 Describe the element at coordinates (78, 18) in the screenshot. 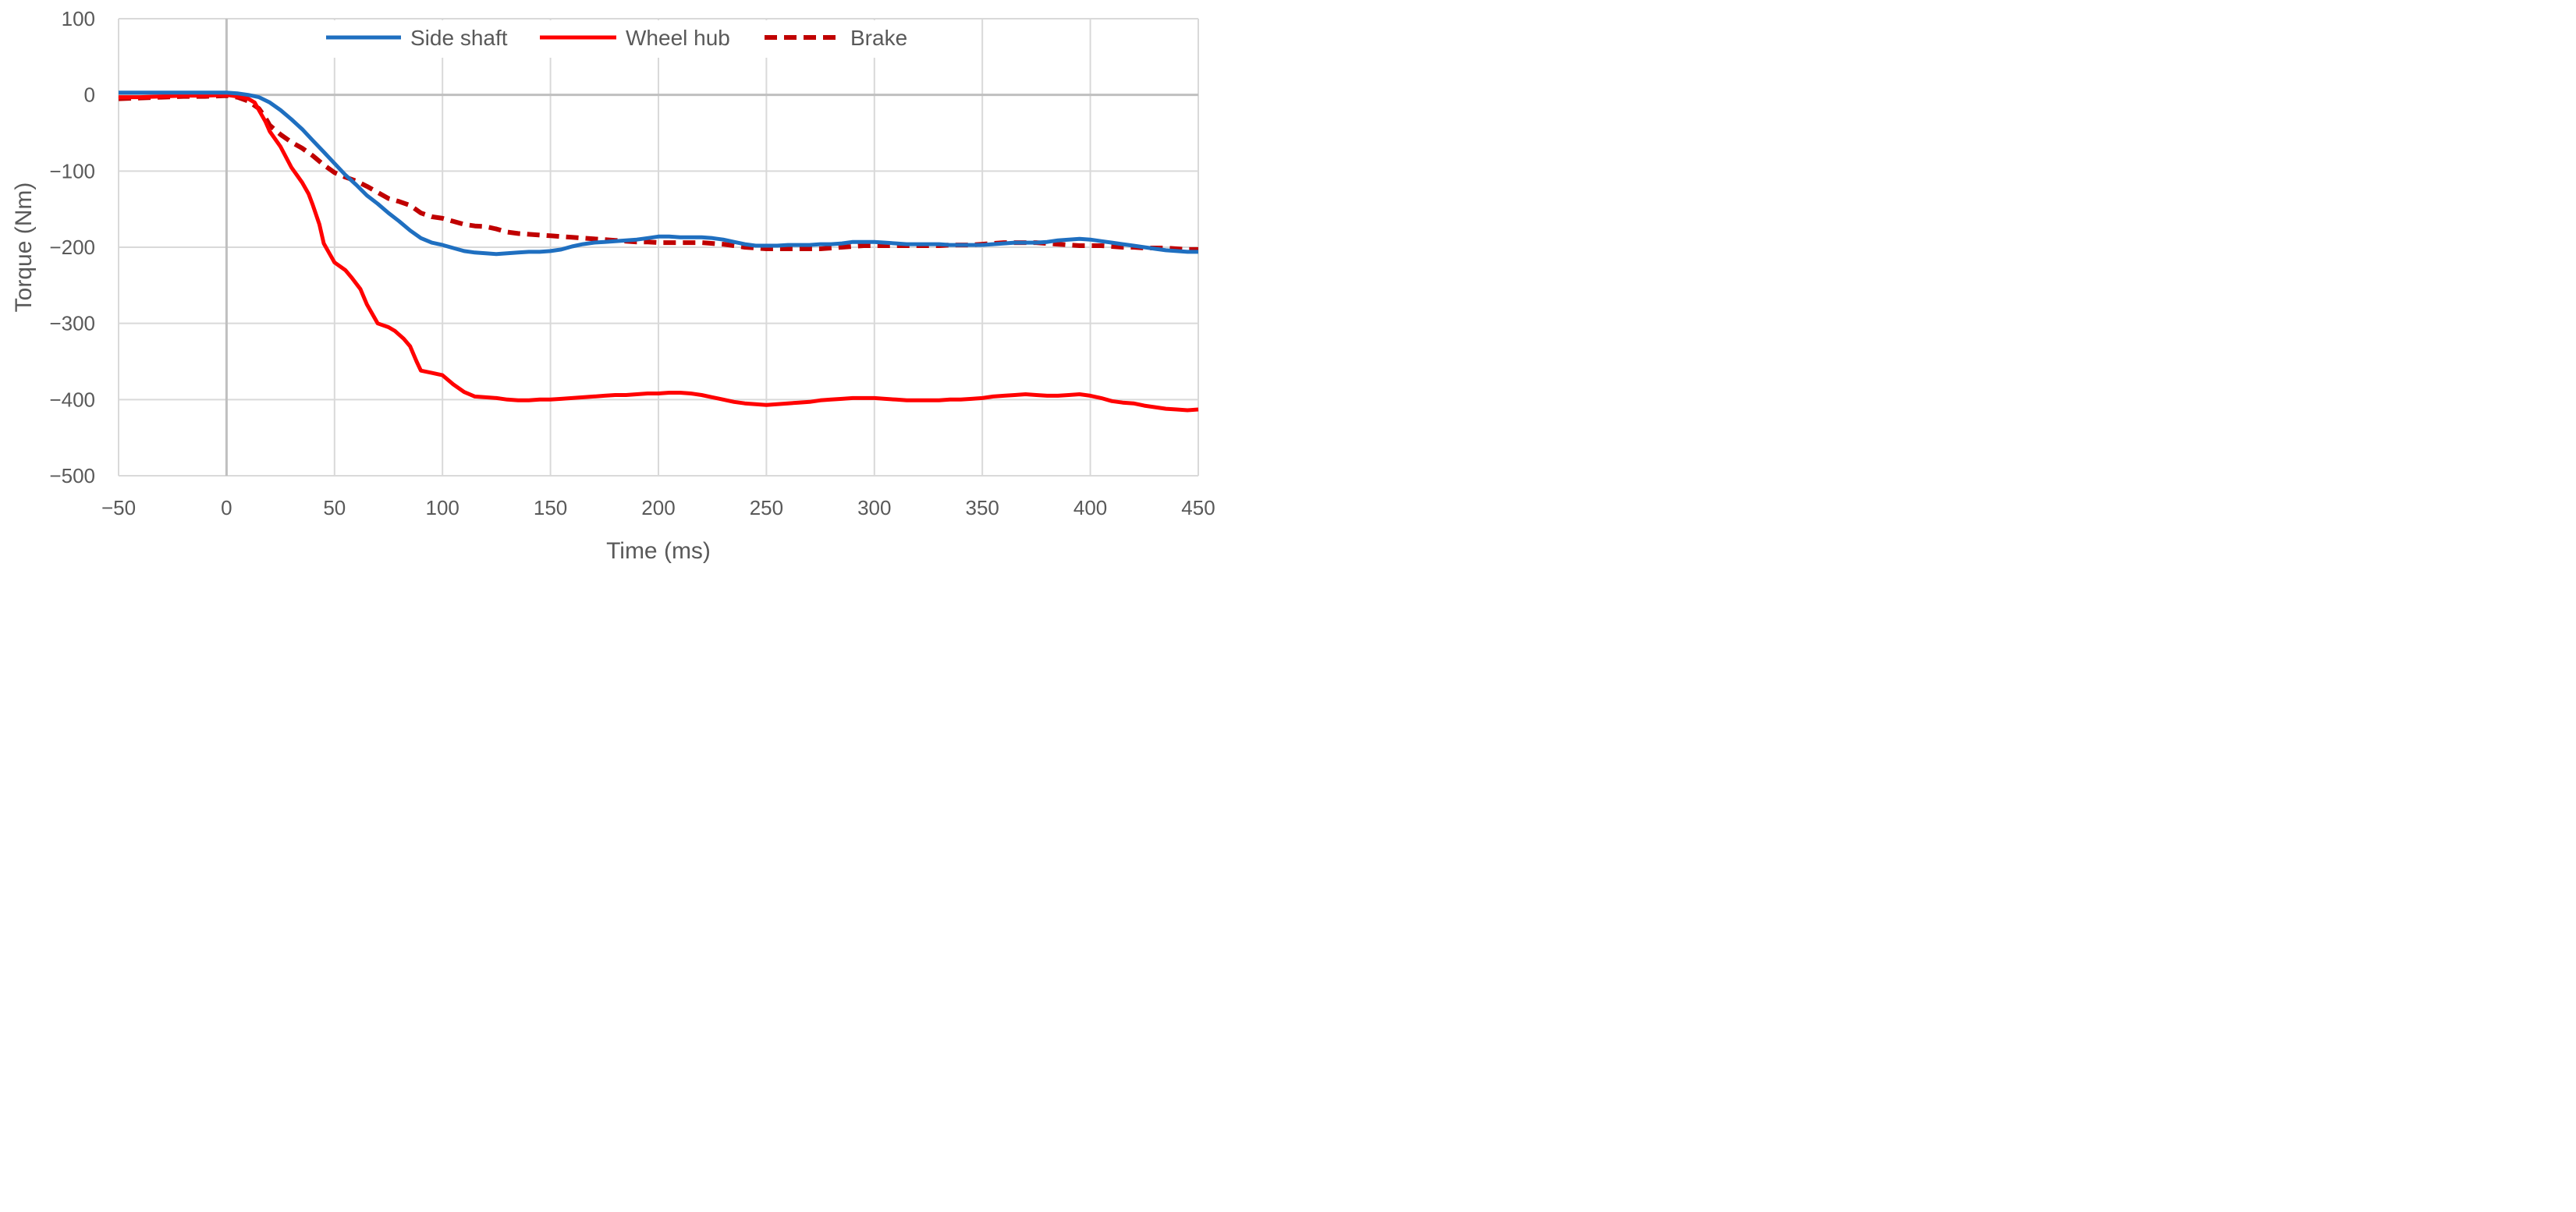

I see `y-tick-label: 100` at that location.